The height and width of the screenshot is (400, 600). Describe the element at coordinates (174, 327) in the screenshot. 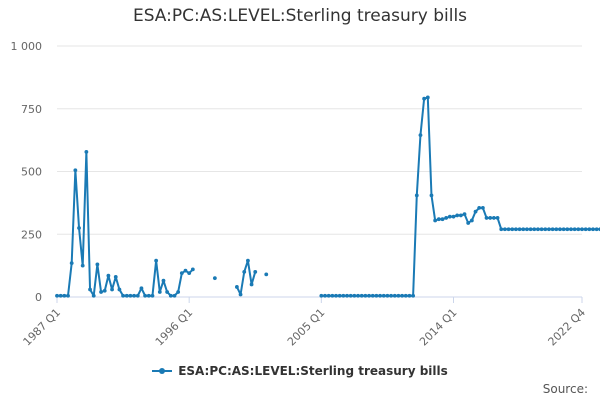

I see `x-tick-label: 1996 Q1` at that location.